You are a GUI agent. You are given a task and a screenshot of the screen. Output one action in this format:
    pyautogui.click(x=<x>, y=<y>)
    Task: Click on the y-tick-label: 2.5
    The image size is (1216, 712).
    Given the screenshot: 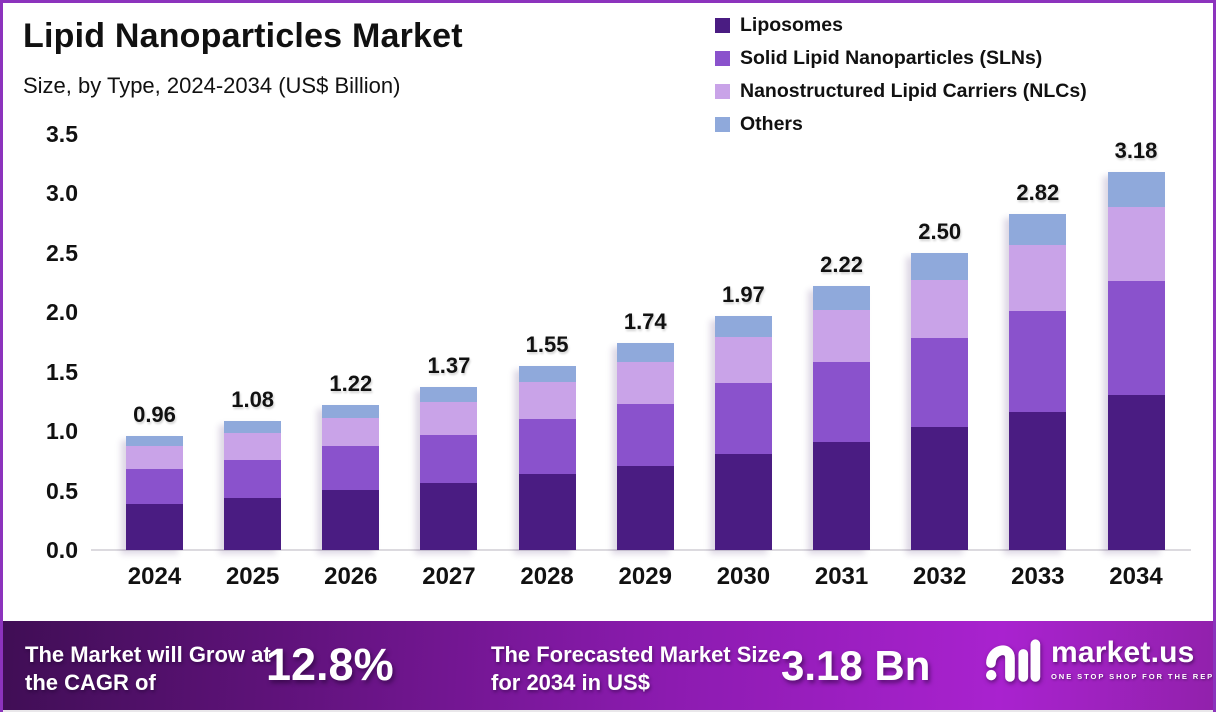 What is the action you would take?
    pyautogui.click(x=62, y=252)
    